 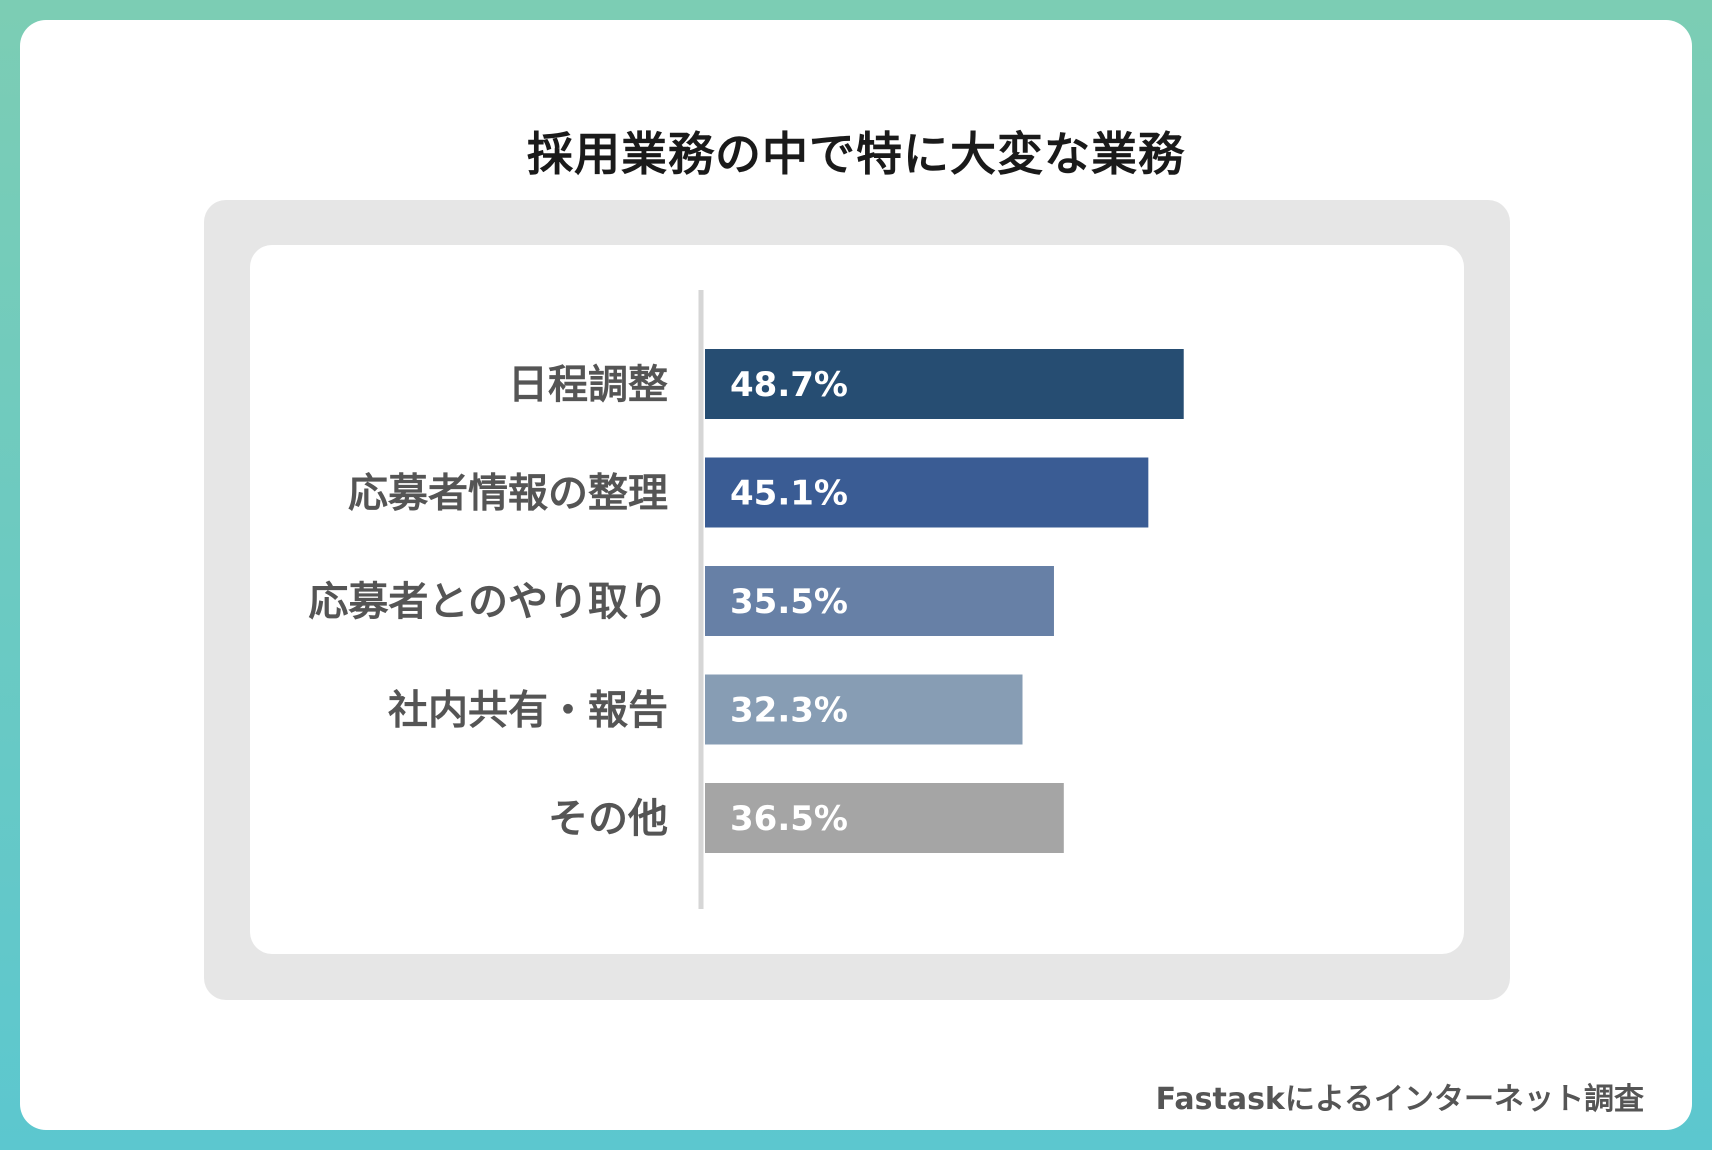 I want to click on bar-value-label: 35.5%, so click(x=789, y=602).